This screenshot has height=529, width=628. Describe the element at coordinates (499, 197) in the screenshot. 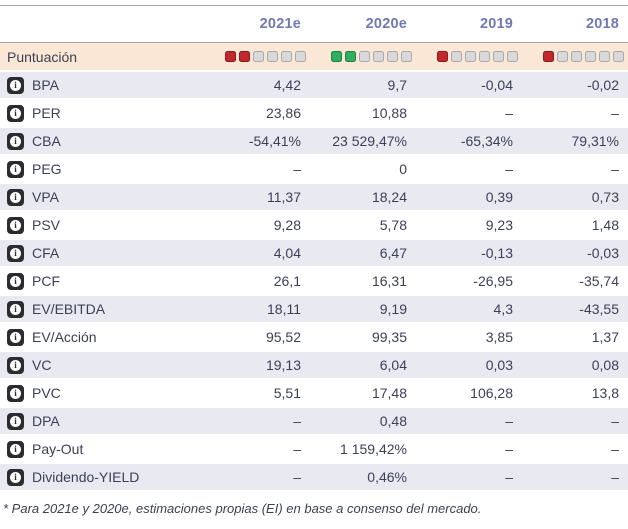

I see `metric-value: 0,39` at that location.